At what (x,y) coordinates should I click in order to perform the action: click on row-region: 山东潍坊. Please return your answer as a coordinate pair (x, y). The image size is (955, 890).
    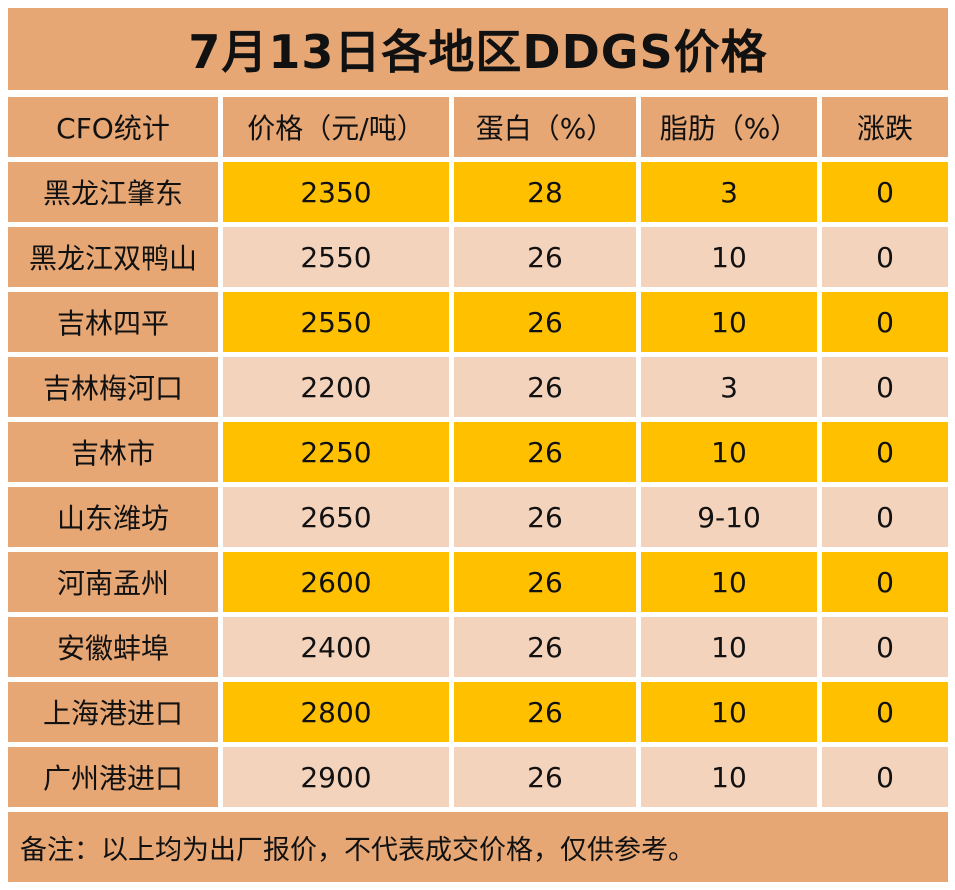
    Looking at the image, I should click on (113, 517).